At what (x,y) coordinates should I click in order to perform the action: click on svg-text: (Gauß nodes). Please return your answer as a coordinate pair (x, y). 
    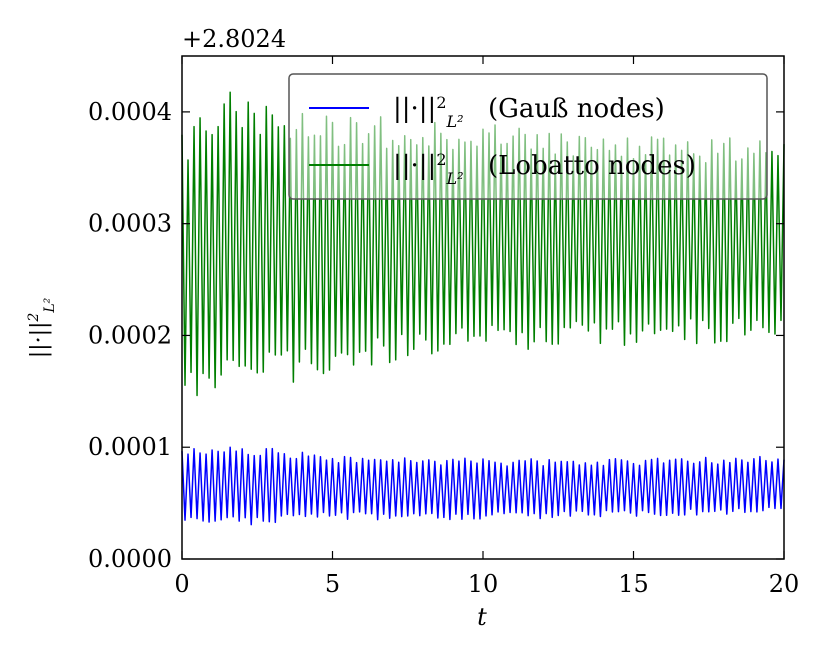
    Looking at the image, I should click on (576, 109).